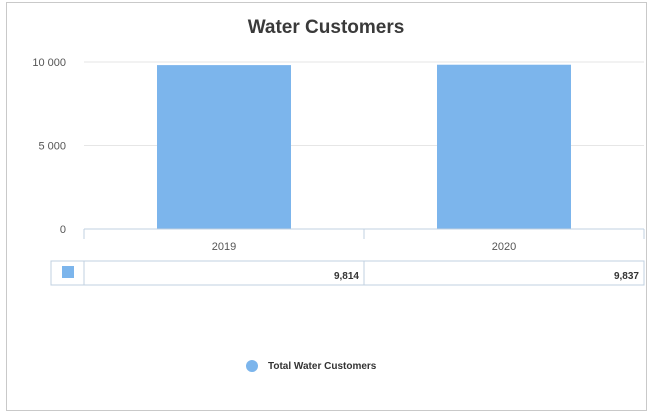  Describe the element at coordinates (68, 272) in the screenshot. I see `table-series-marker` at that location.